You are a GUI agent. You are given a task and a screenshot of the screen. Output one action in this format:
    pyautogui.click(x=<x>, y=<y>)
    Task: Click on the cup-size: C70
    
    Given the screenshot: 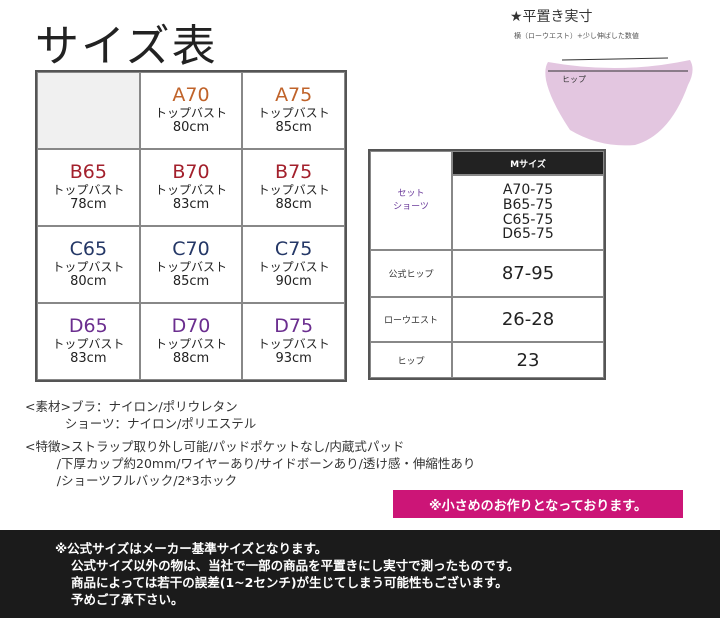 What is the action you would take?
    pyautogui.click(x=191, y=249)
    